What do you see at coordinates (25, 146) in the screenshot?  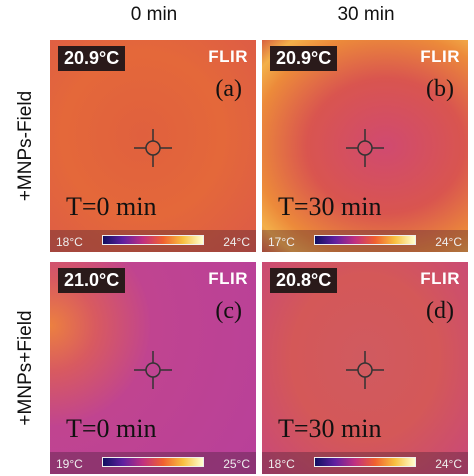 I see `row-header: +MNPs-Field` at bounding box center [25, 146].